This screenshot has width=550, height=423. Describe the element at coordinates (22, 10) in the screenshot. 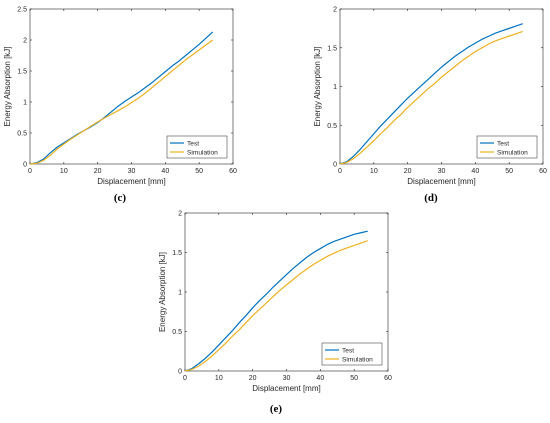

I see `y-tick-label: 2.5` at that location.